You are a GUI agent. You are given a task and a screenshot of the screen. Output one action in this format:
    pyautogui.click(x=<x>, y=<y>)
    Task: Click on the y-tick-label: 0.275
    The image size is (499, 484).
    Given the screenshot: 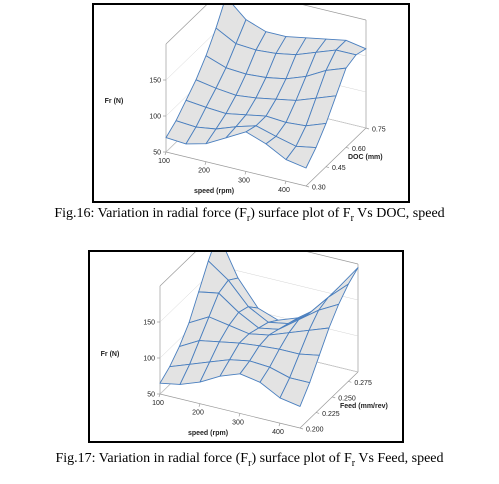 What is the action you would take?
    pyautogui.click(x=363, y=383)
    